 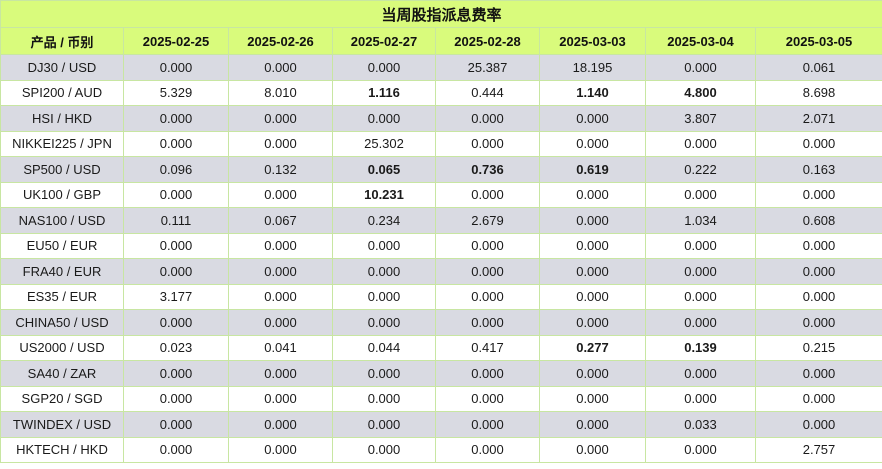 I want to click on column-header-product: 产品 / 币别, so click(x=62, y=41).